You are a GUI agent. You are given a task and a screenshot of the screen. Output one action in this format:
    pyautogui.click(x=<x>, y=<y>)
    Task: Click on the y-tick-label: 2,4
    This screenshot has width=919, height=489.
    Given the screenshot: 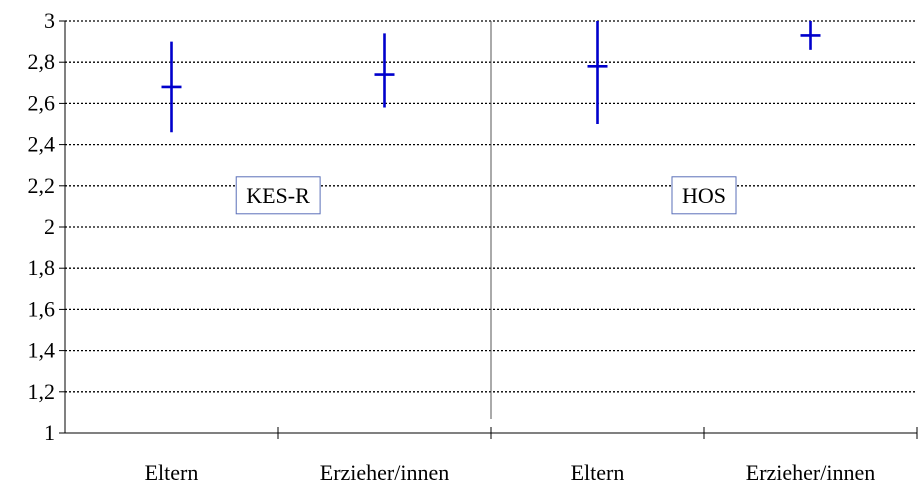 What is the action you would take?
    pyautogui.click(x=42, y=144)
    